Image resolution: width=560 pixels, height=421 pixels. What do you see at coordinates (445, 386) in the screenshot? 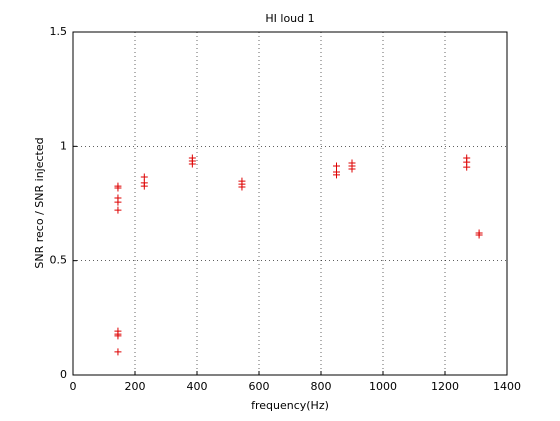
I see `x-tick-label: 1200` at bounding box center [445, 386].